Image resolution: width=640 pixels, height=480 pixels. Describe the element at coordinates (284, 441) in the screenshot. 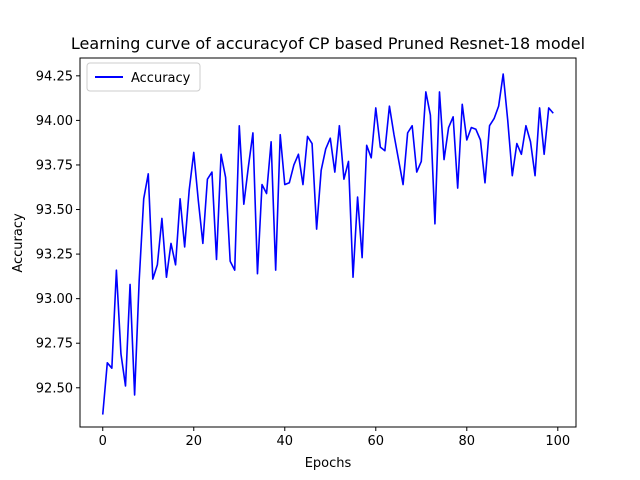

I see `x-tick-label: 40` at that location.